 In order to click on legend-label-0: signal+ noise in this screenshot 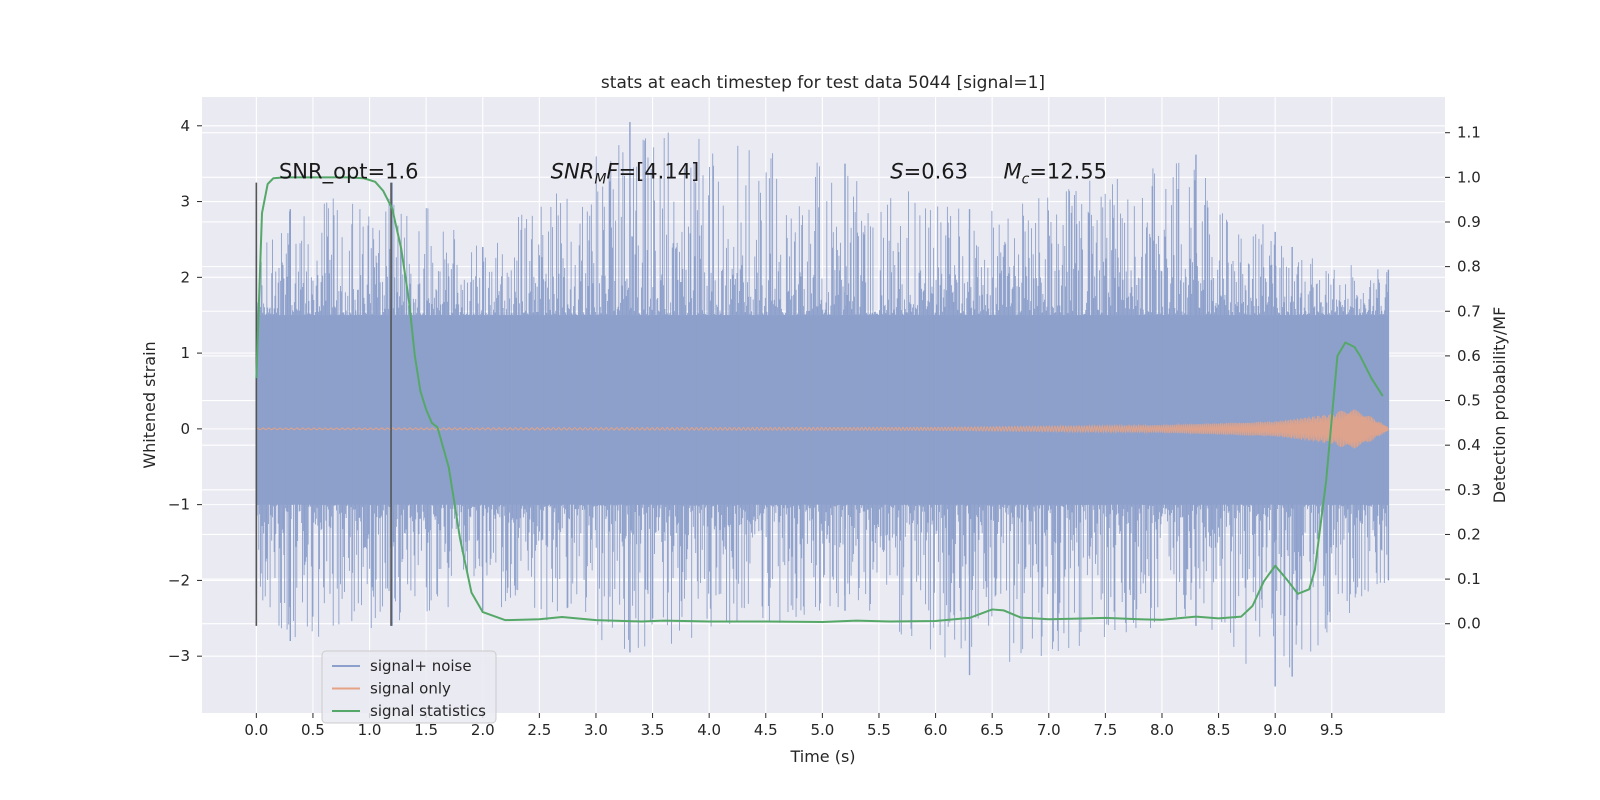, I will do `click(421, 666)`.